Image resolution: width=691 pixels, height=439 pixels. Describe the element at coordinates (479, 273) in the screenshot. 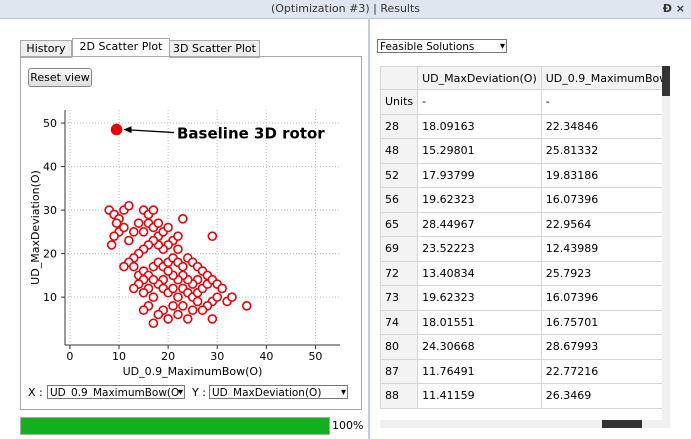

I see `cell: 13.40834` at that location.